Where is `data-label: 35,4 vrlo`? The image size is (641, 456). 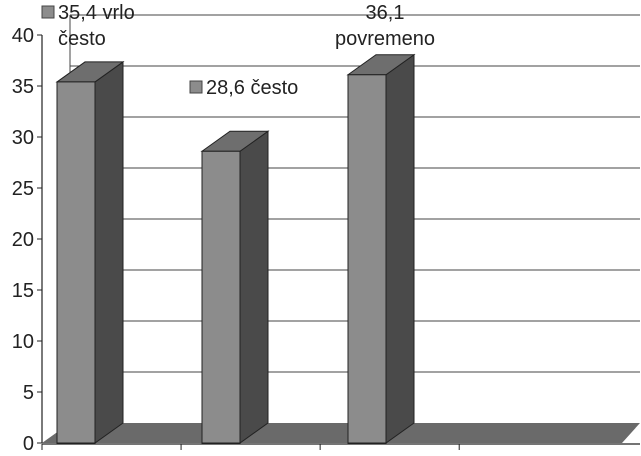 data-label: 35,4 vrlo is located at coordinates (96, 13).